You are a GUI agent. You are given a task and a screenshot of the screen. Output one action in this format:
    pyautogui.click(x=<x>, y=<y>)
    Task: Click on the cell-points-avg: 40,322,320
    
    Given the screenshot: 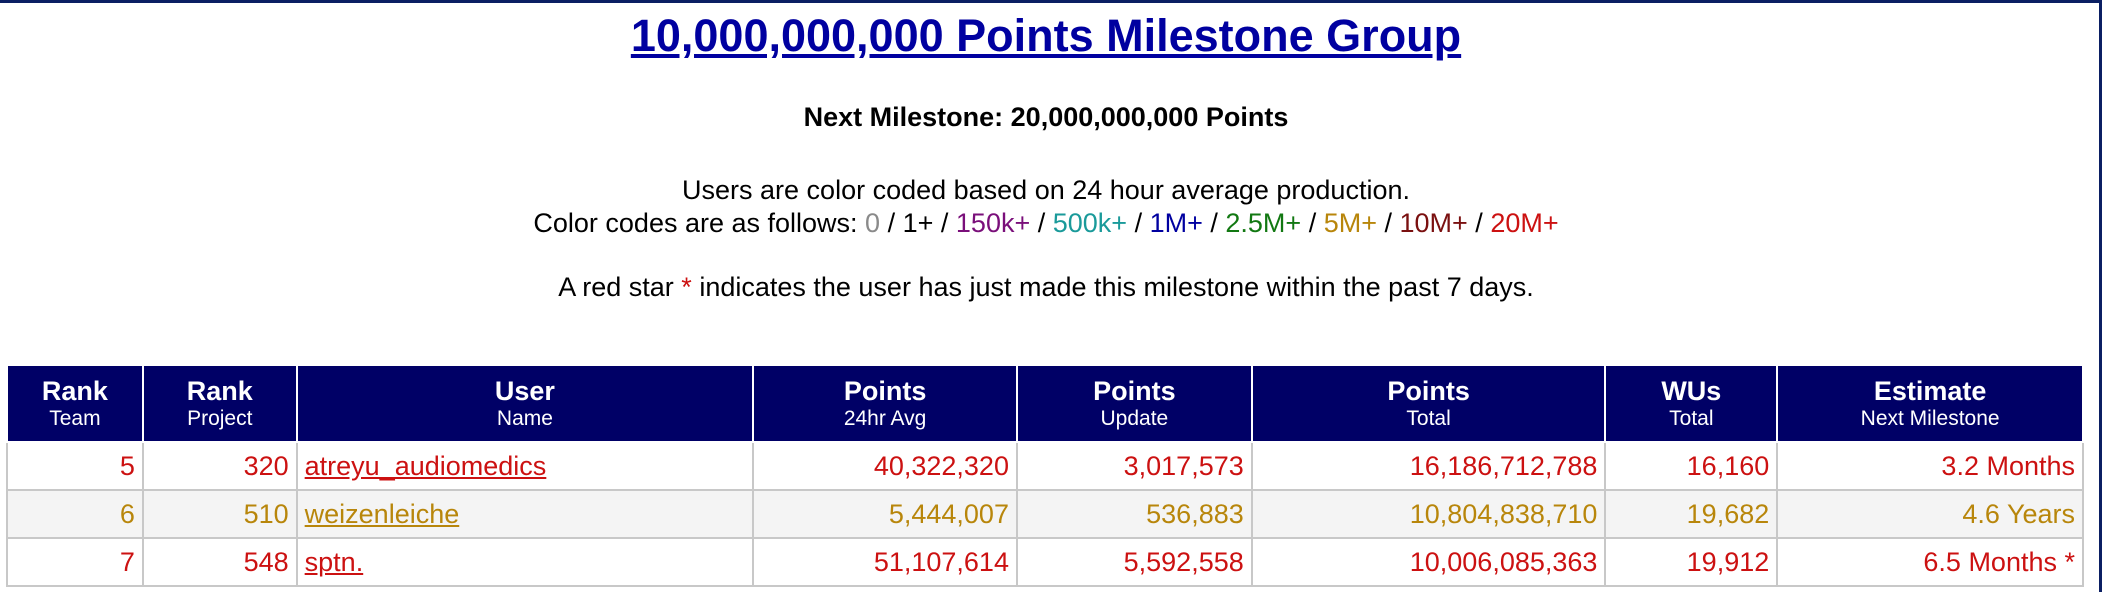 What is the action you would take?
    pyautogui.click(x=885, y=466)
    